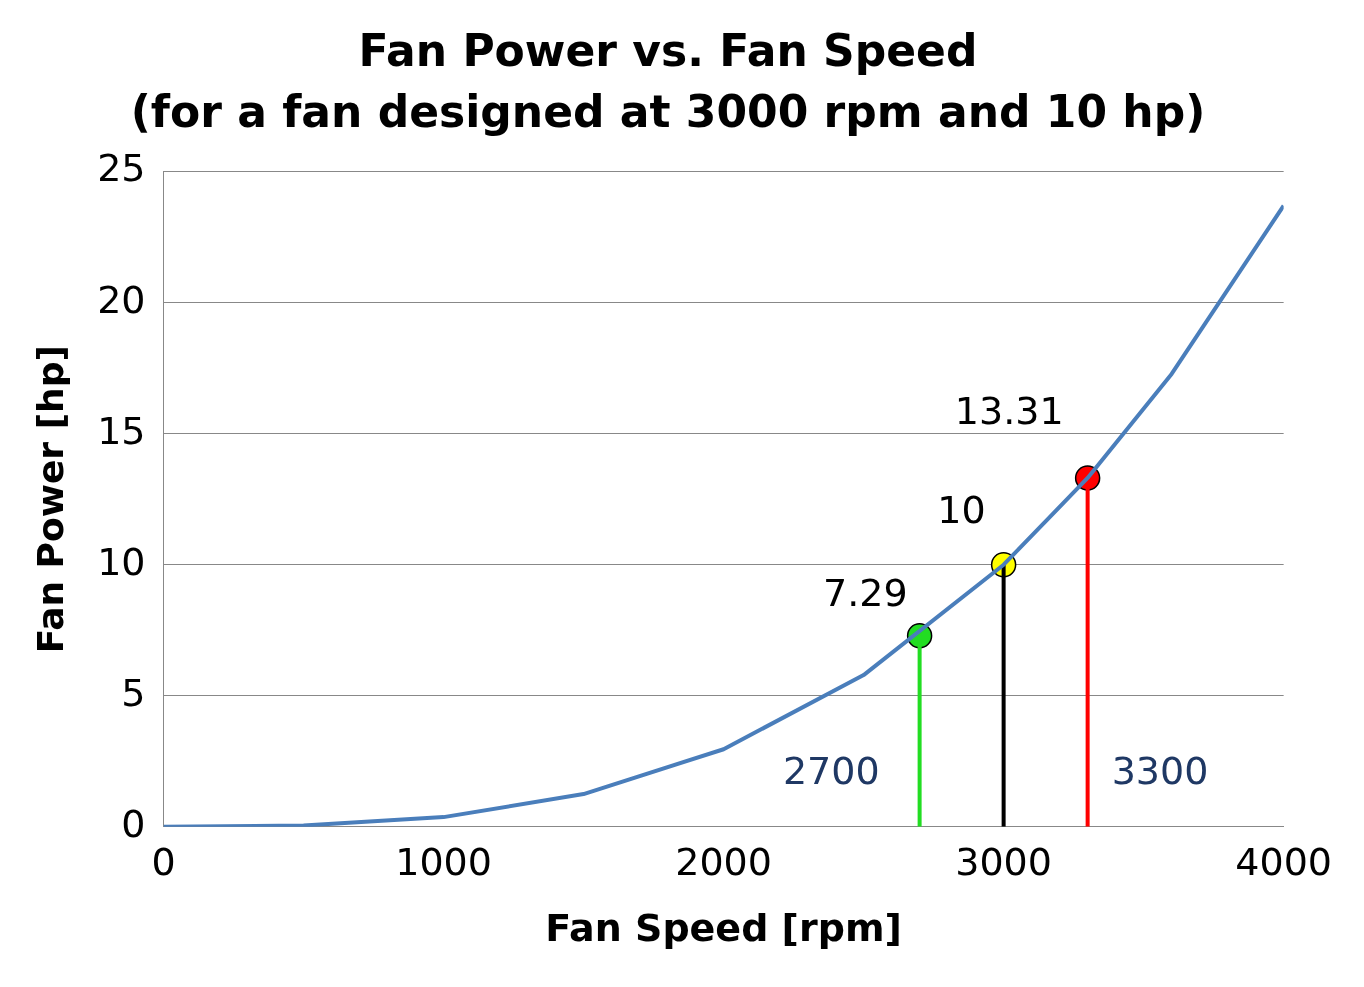  What do you see at coordinates (1160, 771) in the screenshot?
I see `annotation: 3300` at bounding box center [1160, 771].